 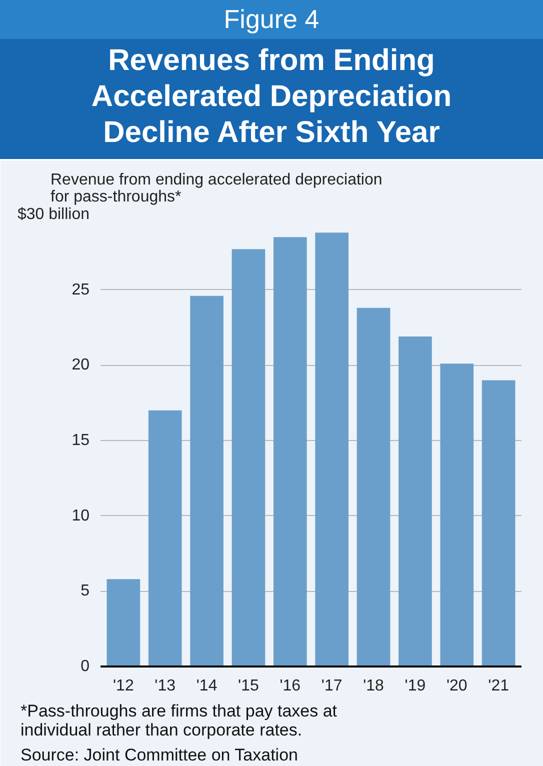 I want to click on y-tick-label: 5, so click(x=85, y=591).